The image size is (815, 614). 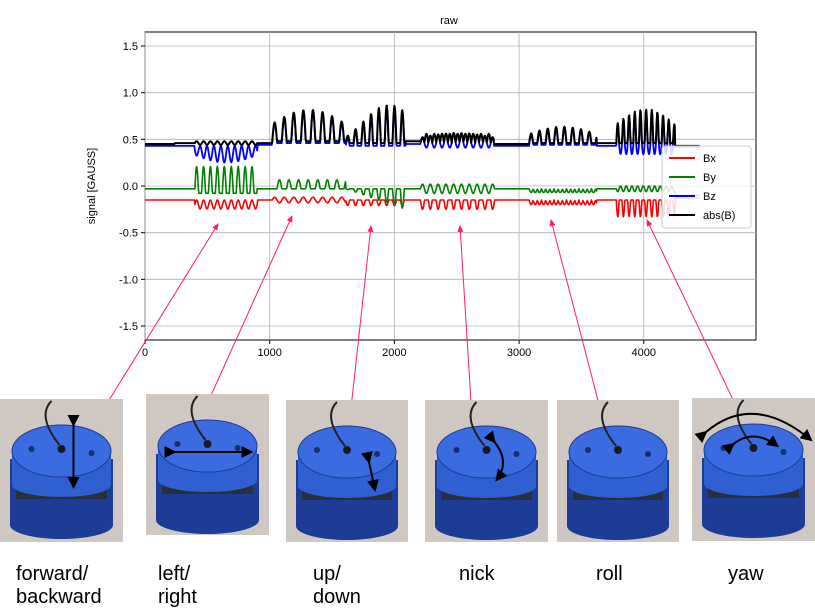 I want to click on caption-yaw: yaw, so click(x=746, y=574).